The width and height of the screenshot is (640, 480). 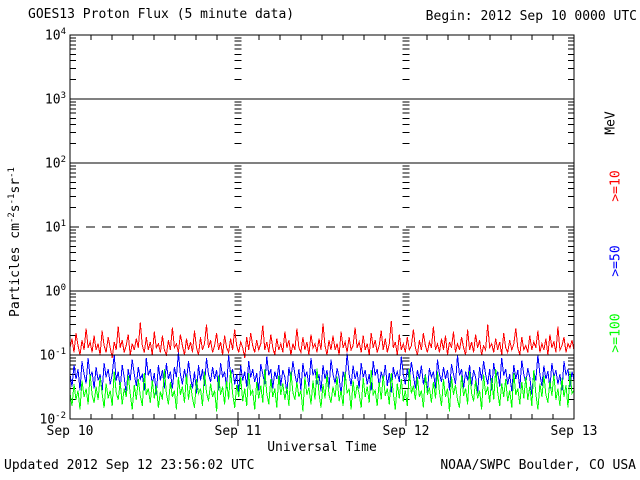 What do you see at coordinates (55, 291) in the screenshot?
I see `y-tick-label: 10⁰` at bounding box center [55, 291].